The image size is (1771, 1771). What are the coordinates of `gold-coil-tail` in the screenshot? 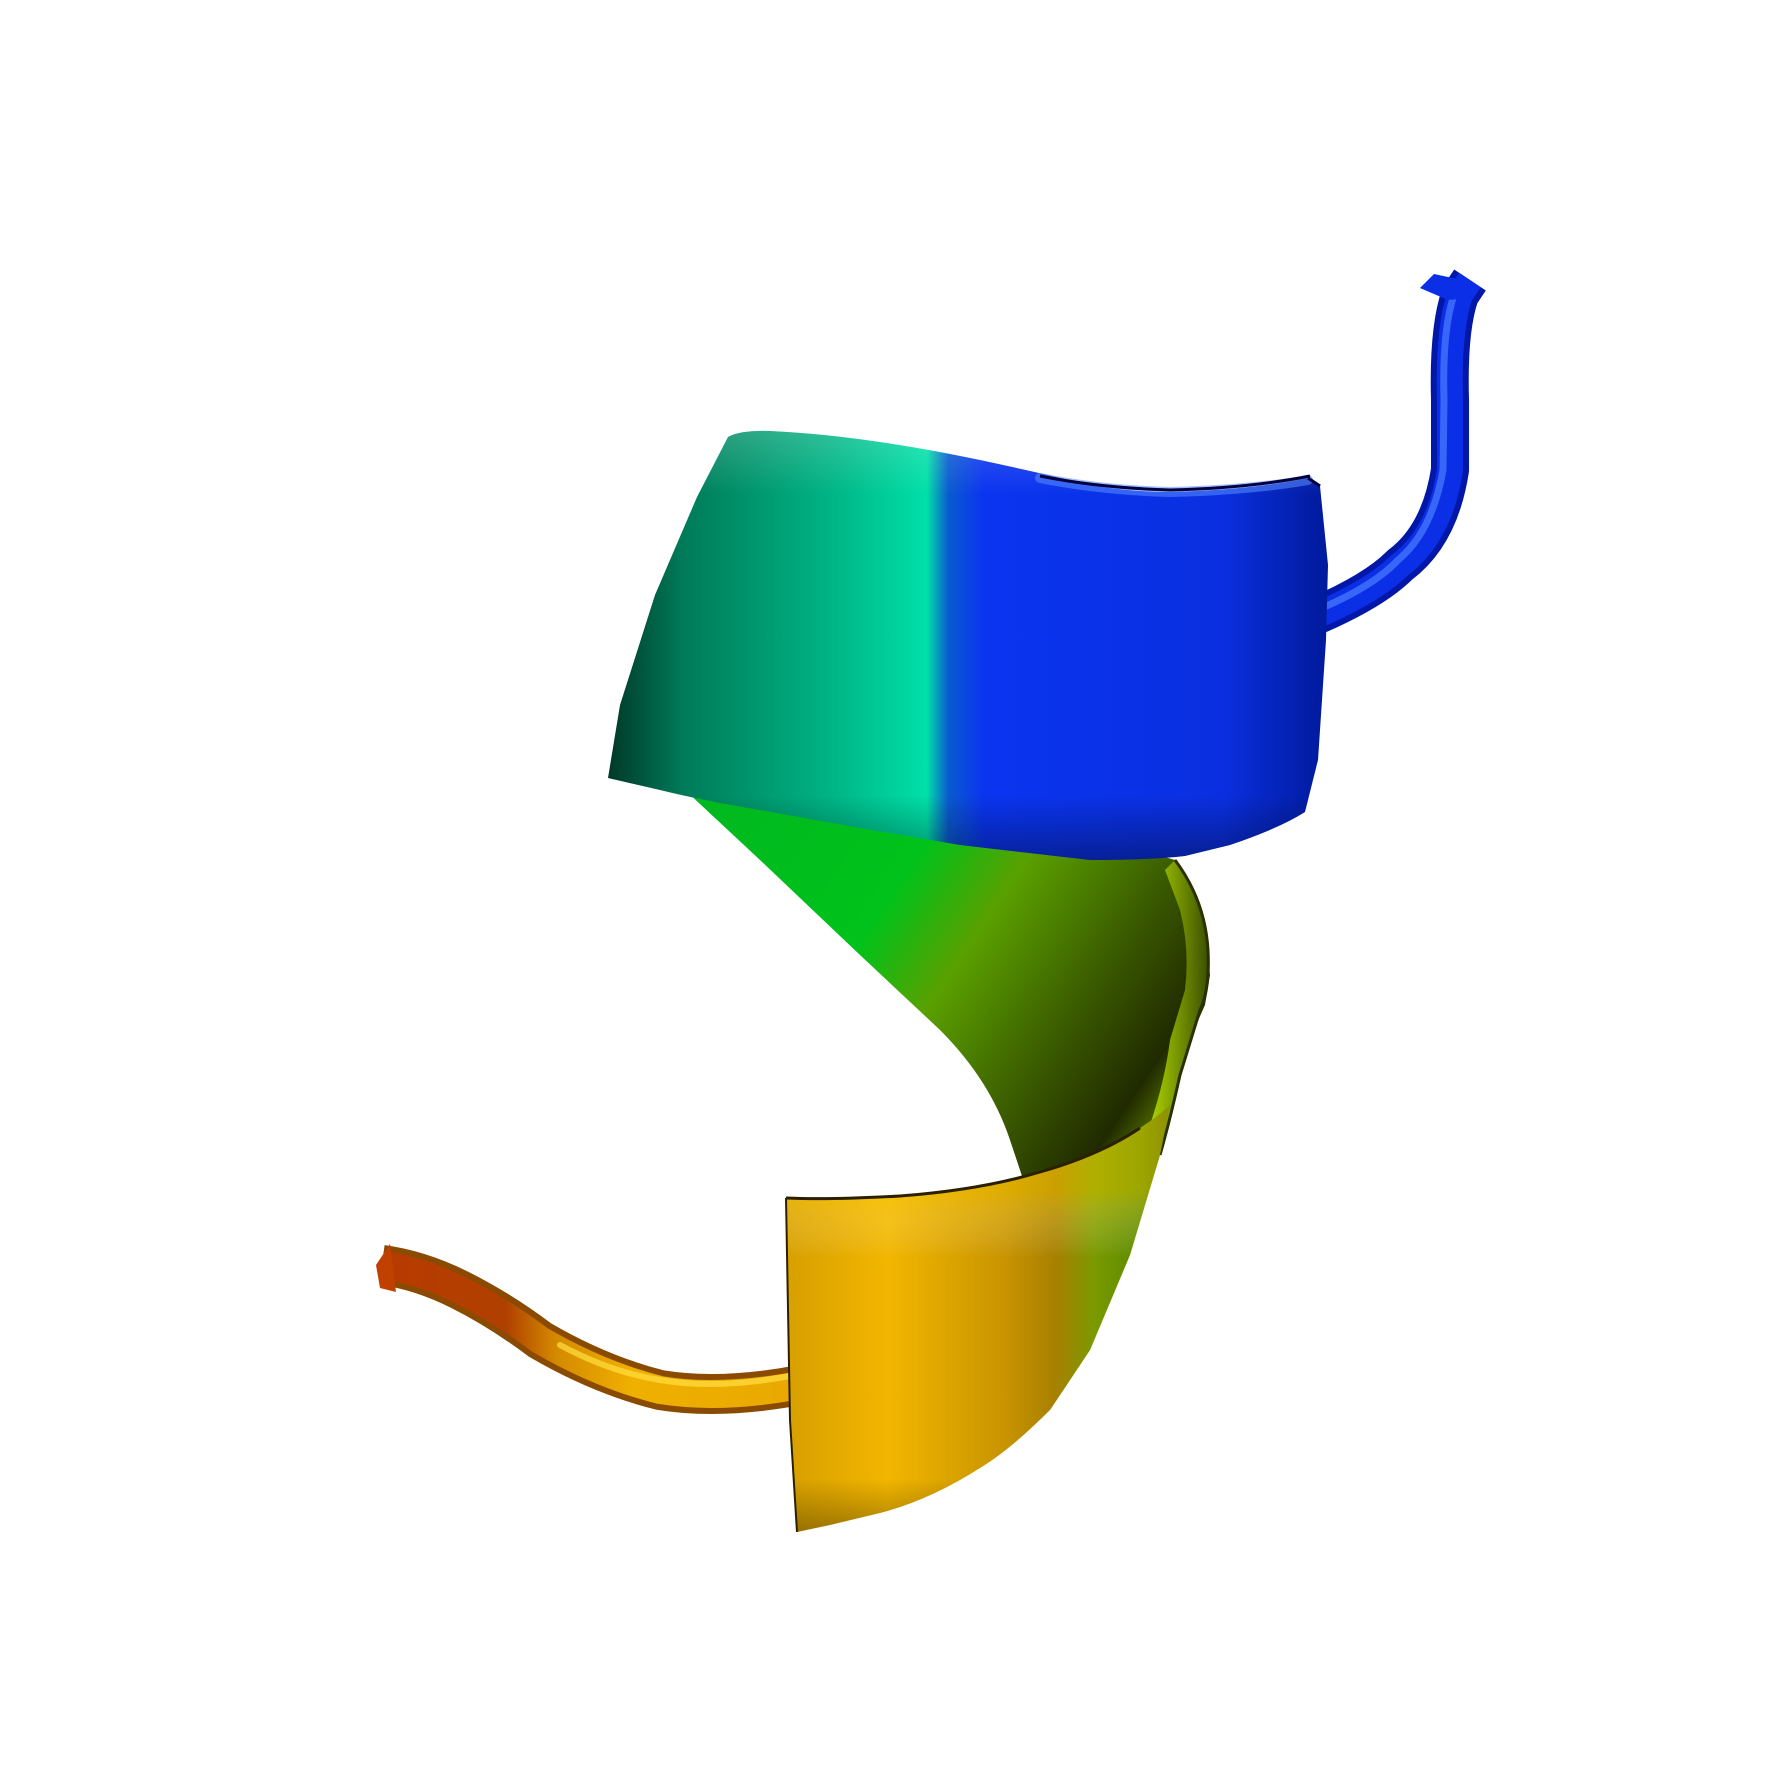 It's located at (590, 1329).